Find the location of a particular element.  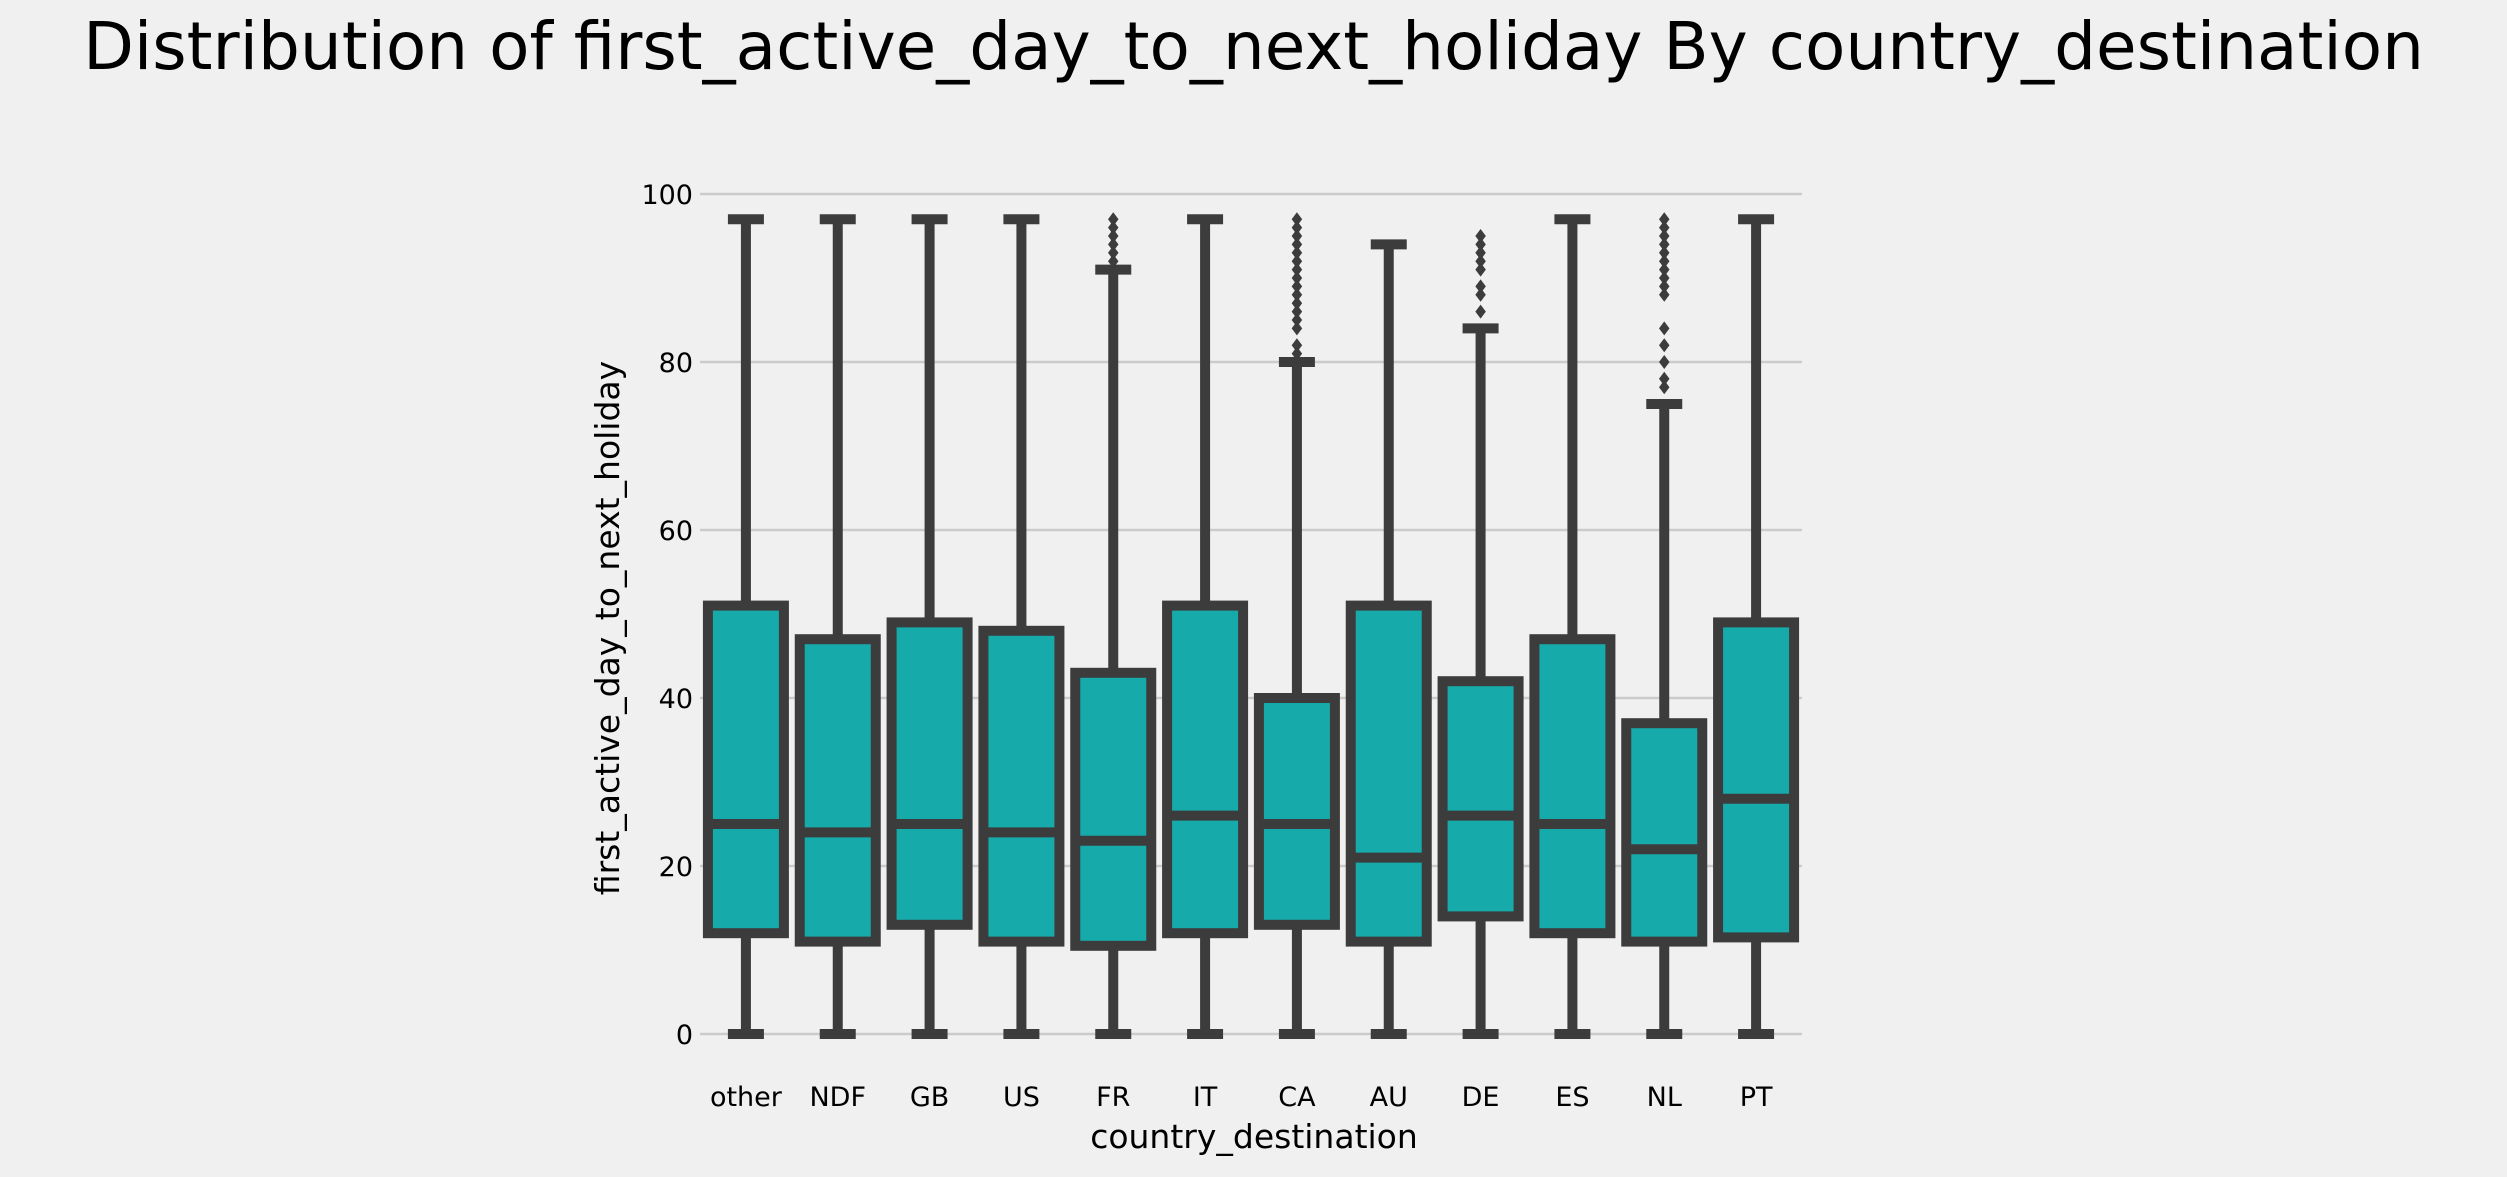

x-tick-label: US is located at coordinates (1021, 1097).